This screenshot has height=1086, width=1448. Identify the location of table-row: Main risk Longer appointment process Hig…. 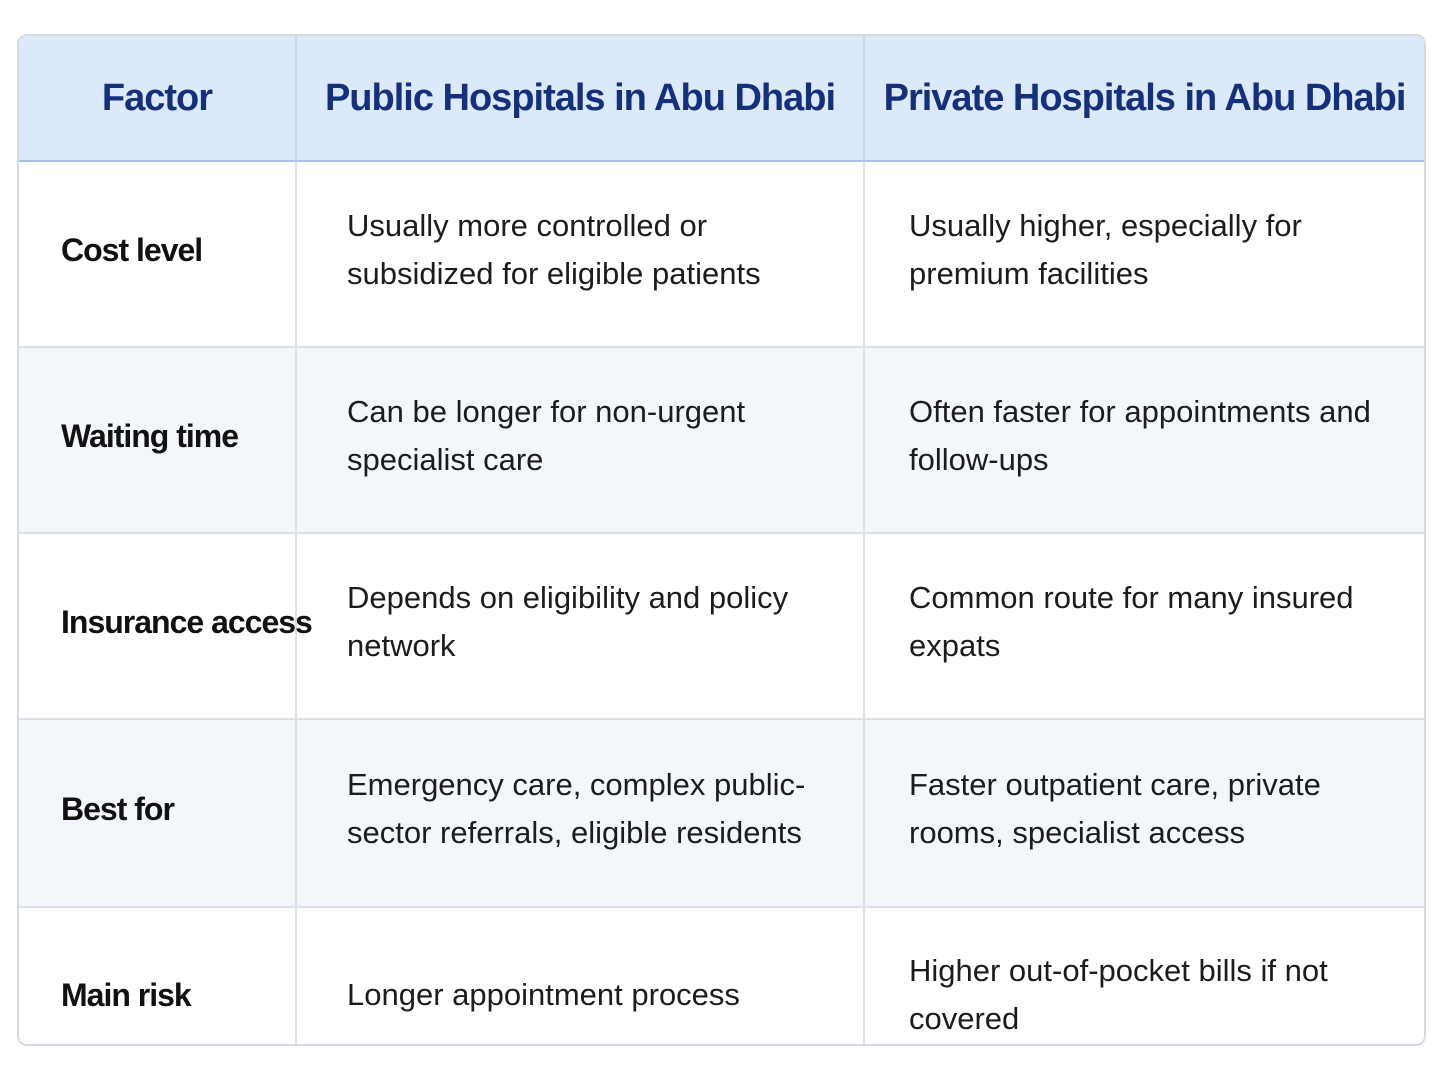
(721, 975).